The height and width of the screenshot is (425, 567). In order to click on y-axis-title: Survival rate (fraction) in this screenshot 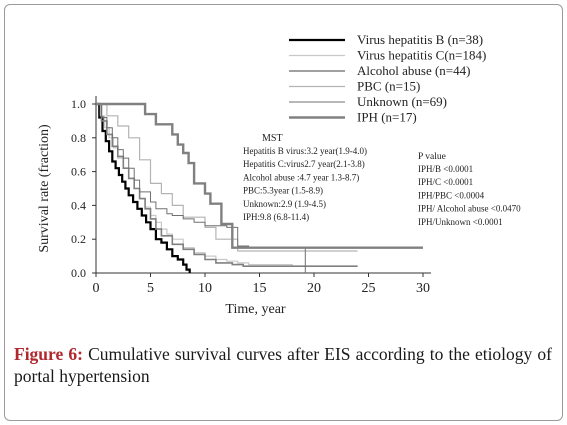, I will do `click(44, 188)`.